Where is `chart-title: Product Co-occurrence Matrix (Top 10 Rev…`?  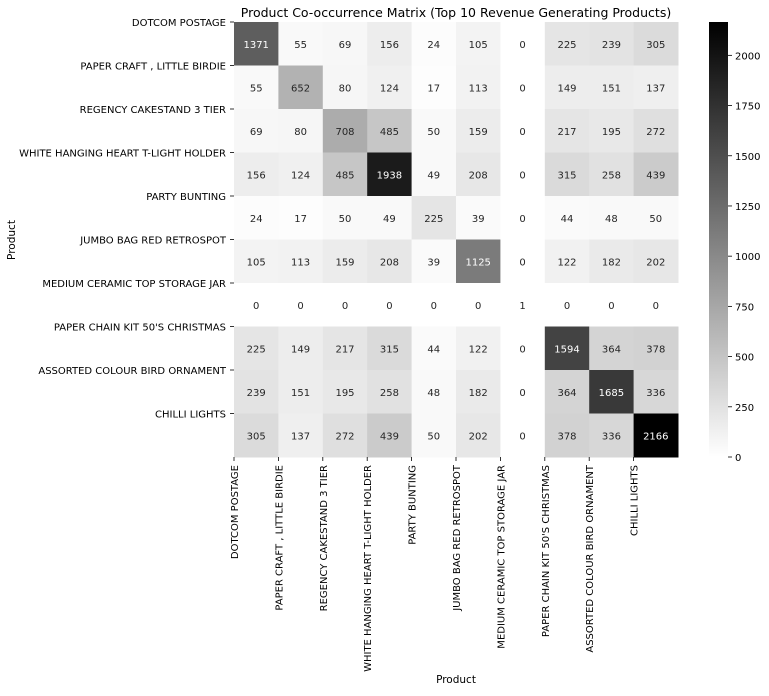
chart-title: Product Co-occurrence Matrix (Top 10 Rev… is located at coordinates (456, 12).